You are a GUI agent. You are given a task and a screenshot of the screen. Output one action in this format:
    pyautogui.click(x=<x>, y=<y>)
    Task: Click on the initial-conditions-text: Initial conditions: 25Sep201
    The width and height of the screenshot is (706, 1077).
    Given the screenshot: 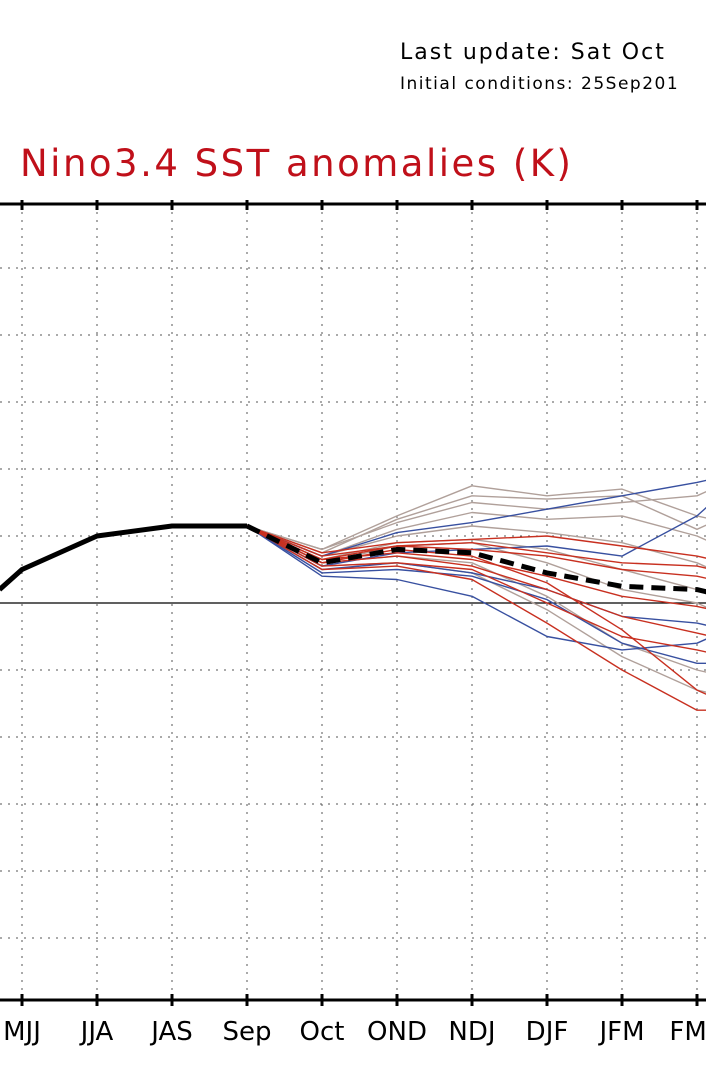 What is the action you would take?
    pyautogui.click(x=540, y=84)
    